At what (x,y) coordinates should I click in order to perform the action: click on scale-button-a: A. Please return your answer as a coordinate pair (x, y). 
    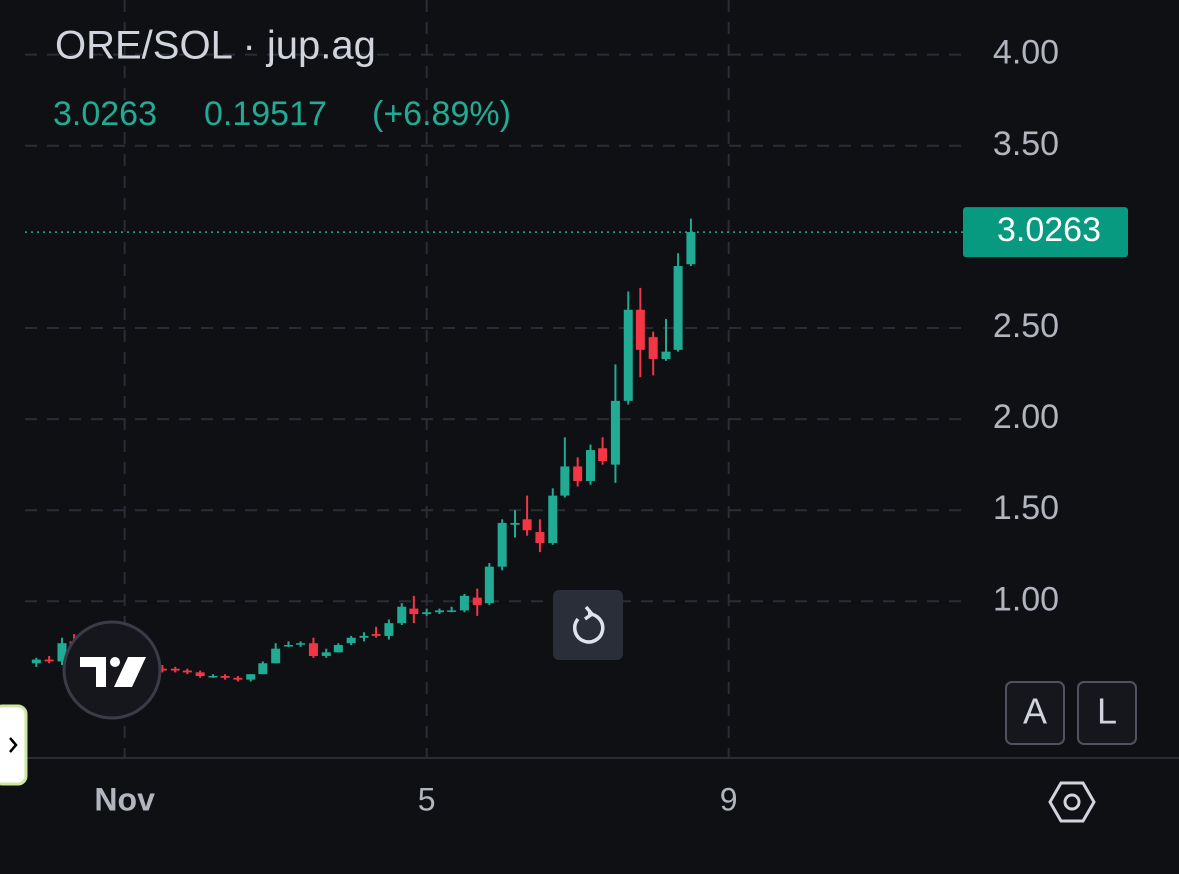
    Looking at the image, I should click on (1035, 713).